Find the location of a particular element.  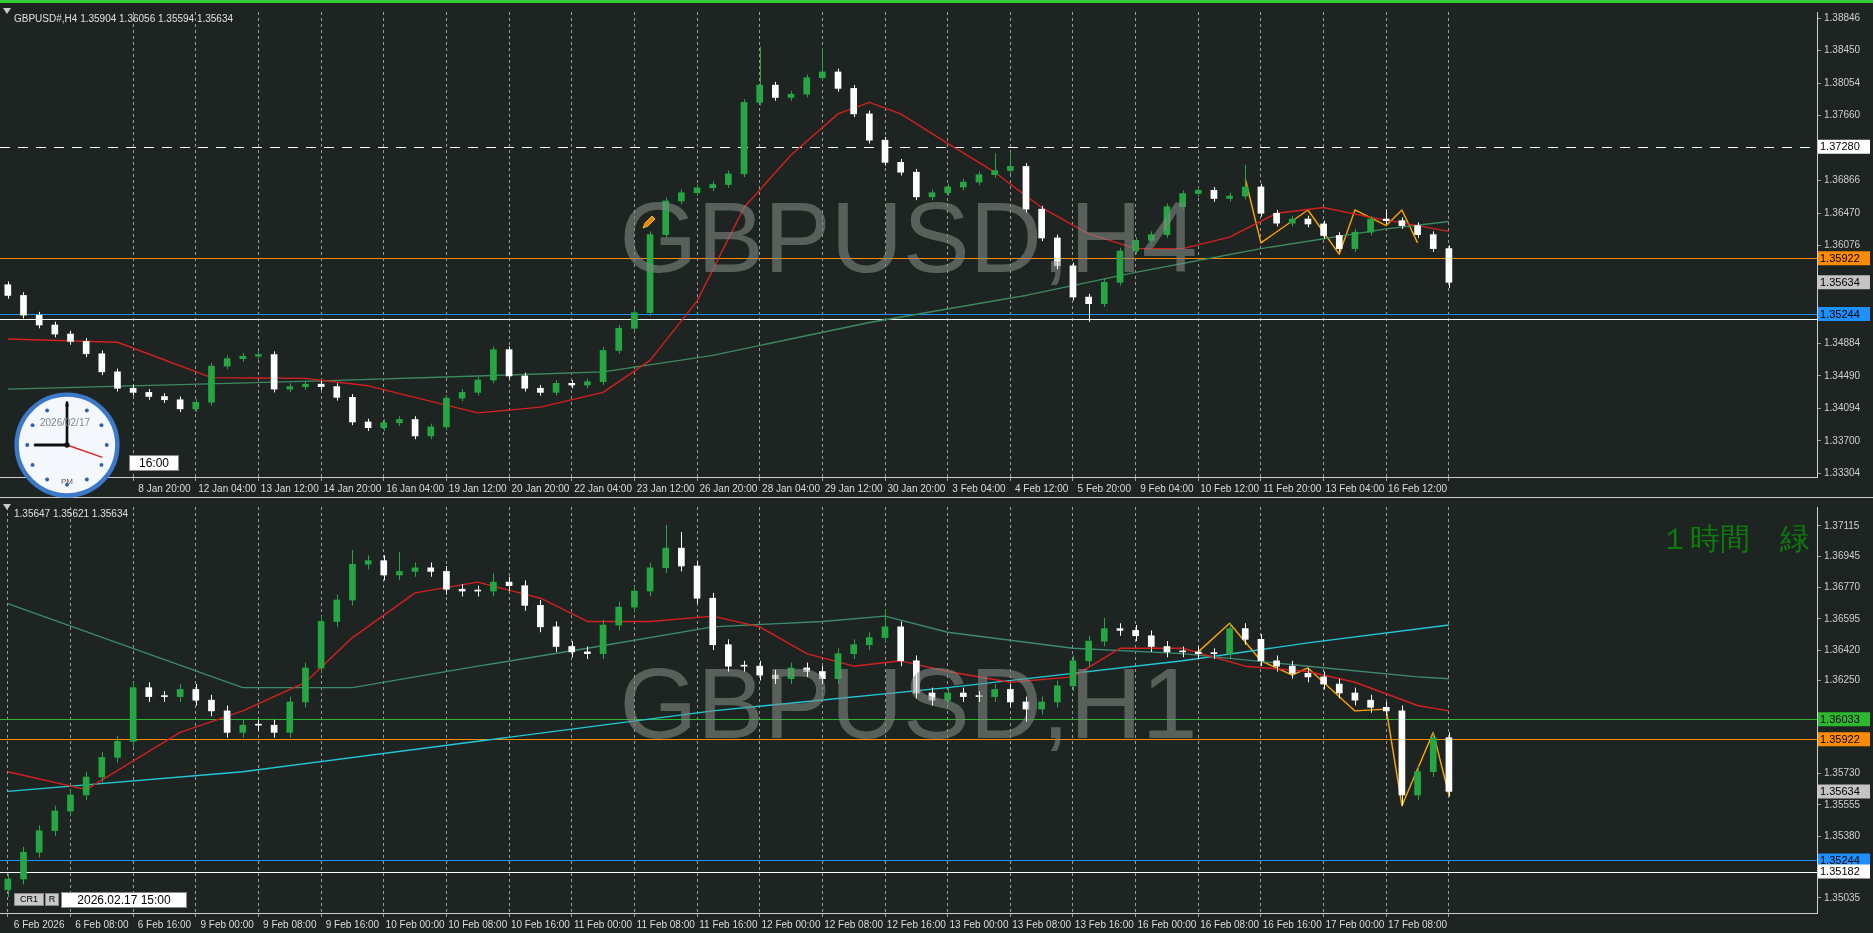

x-tick-label: 11 Feb 08:00 is located at coordinates (666, 924).